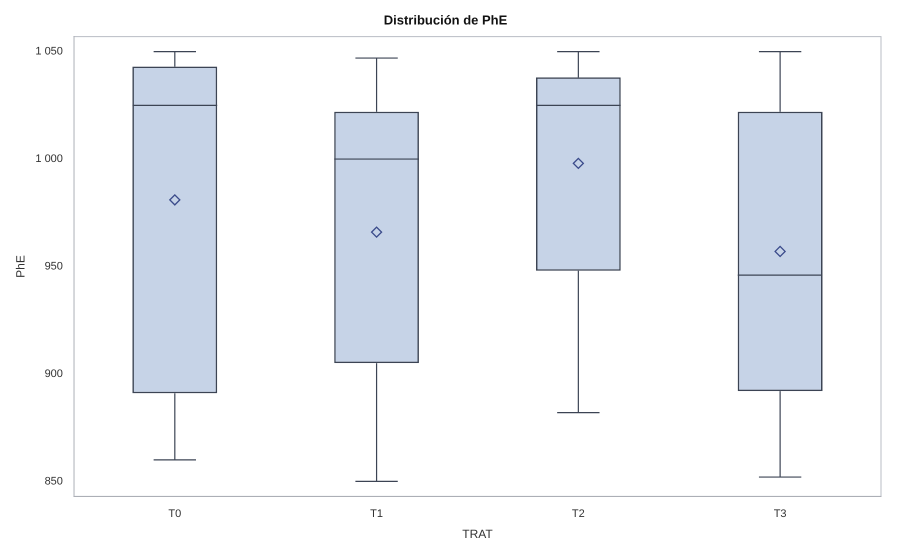 This screenshot has width=901, height=551. I want to click on y-tick-label: 1 050, so click(49, 52).